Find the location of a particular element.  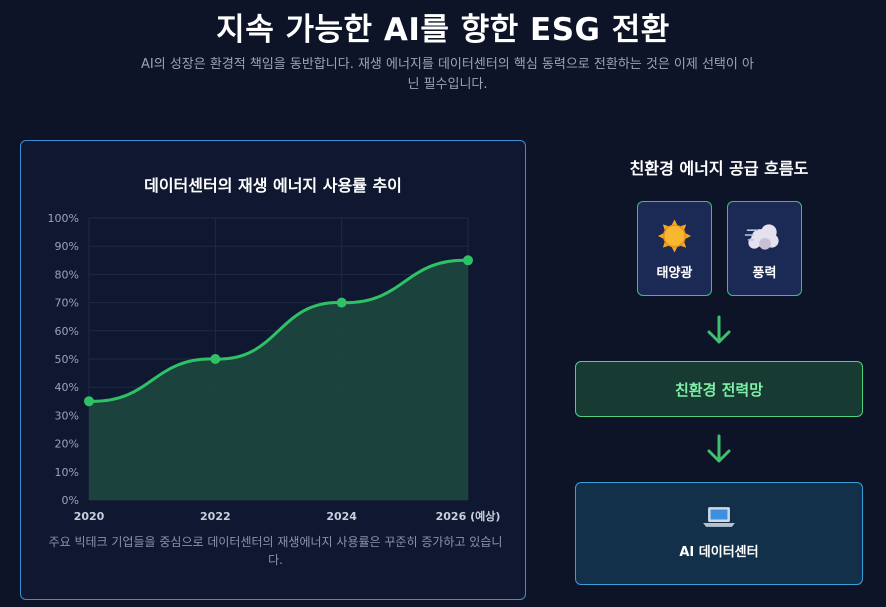

source-solar: 태양광 is located at coordinates (674, 248).